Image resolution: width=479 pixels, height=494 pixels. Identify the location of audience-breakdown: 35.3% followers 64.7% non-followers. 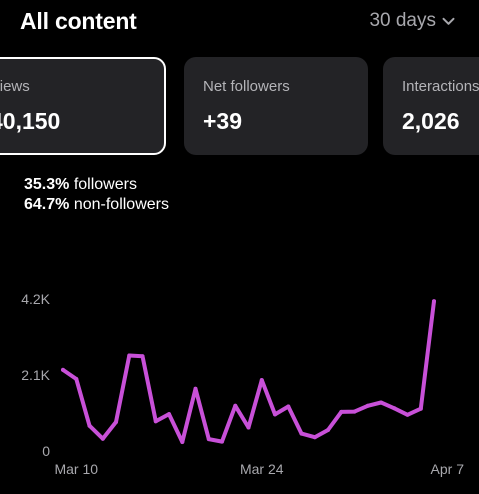
(96, 195).